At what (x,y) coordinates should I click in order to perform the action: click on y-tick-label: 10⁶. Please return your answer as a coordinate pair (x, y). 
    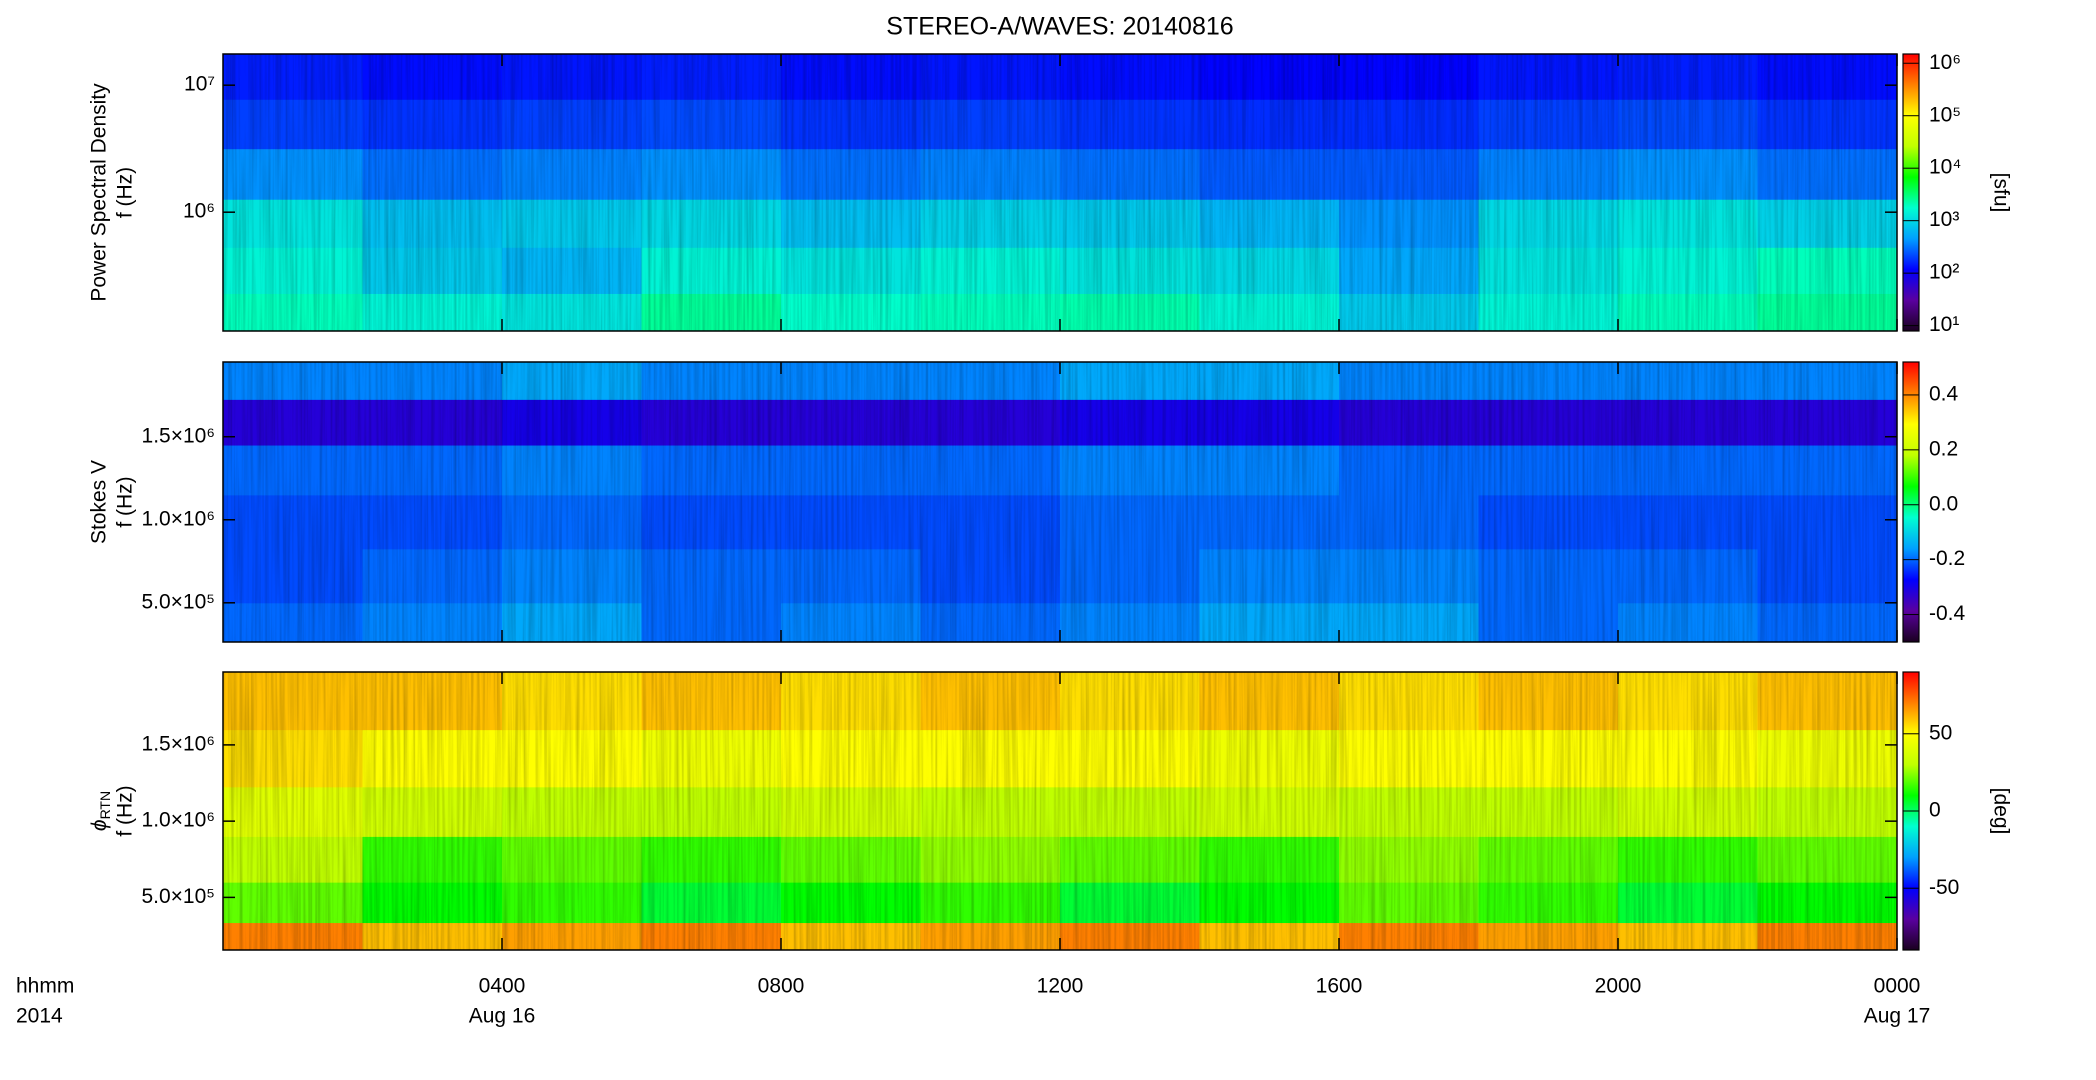
    Looking at the image, I should click on (199, 211).